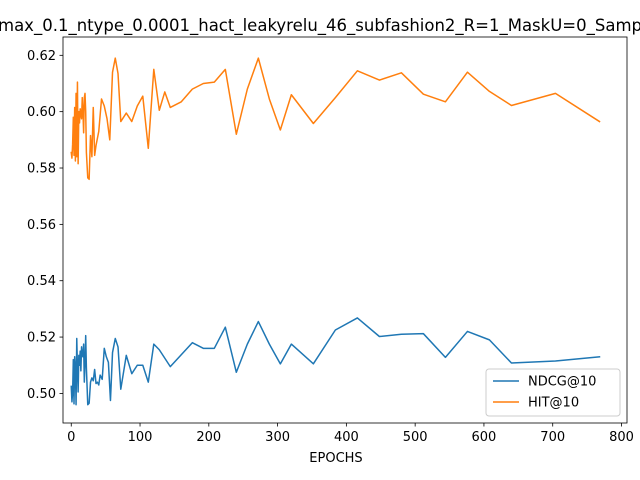 The height and width of the screenshot is (480, 640). What do you see at coordinates (41, 394) in the screenshot?
I see `y-tick-label: 0.50` at bounding box center [41, 394].